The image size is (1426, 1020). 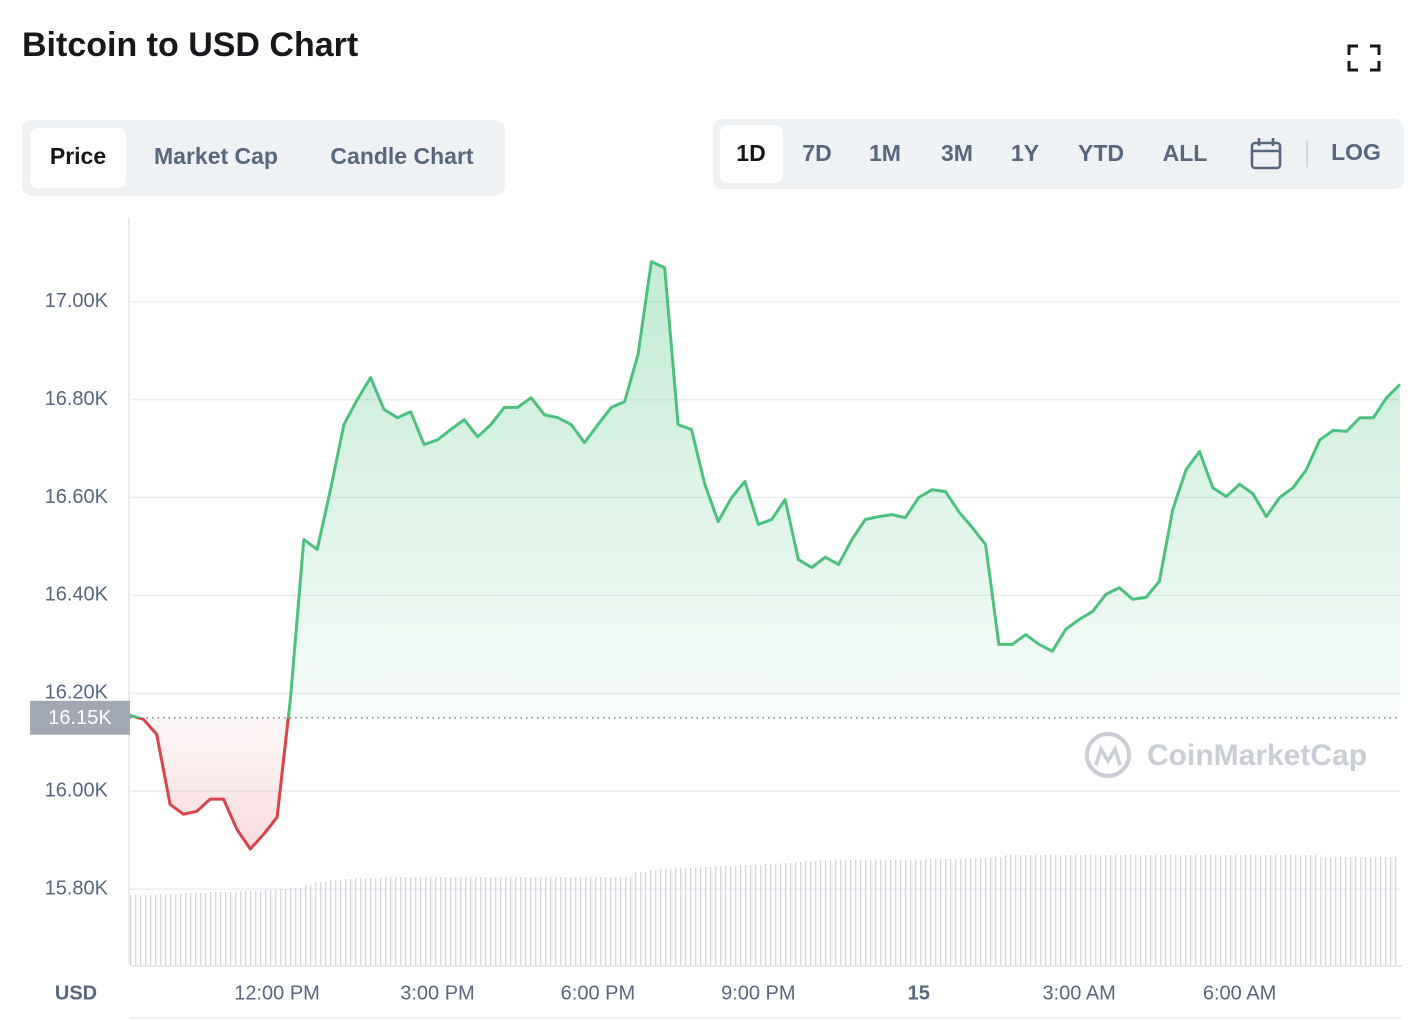 I want to click on x-tick-label: 3:00 PM, so click(x=437, y=993).